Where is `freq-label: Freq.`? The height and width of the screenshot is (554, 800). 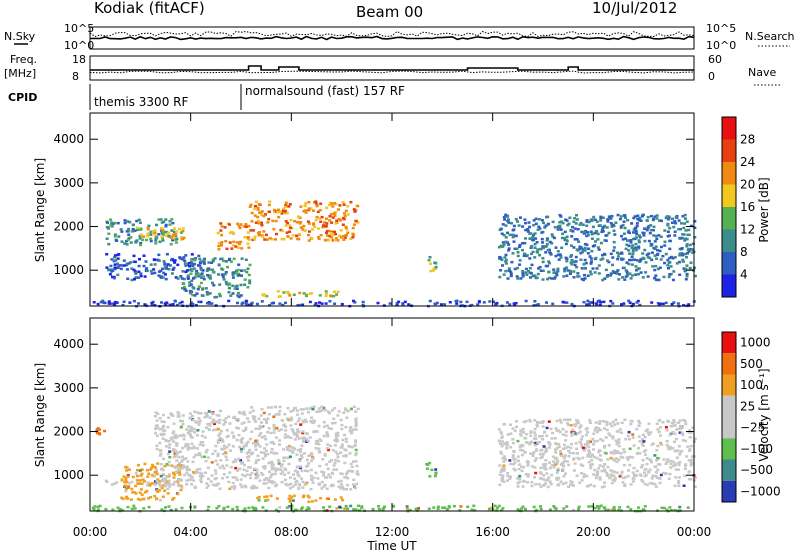 freq-label: Freq. is located at coordinates (23, 59).